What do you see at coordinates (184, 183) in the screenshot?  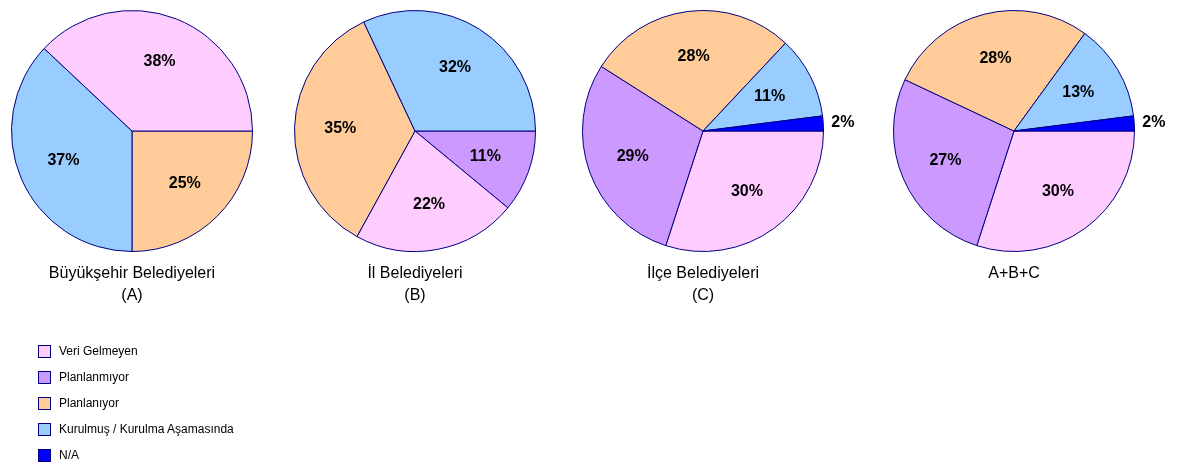 I see `data-label: 25%` at bounding box center [184, 183].